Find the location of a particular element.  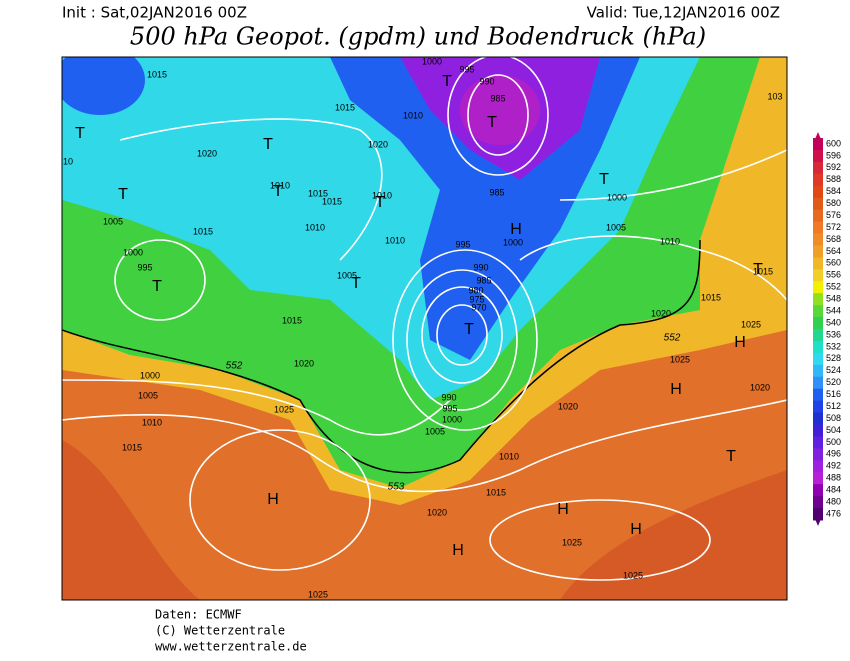

field-magenta is located at coordinates (500, 110).